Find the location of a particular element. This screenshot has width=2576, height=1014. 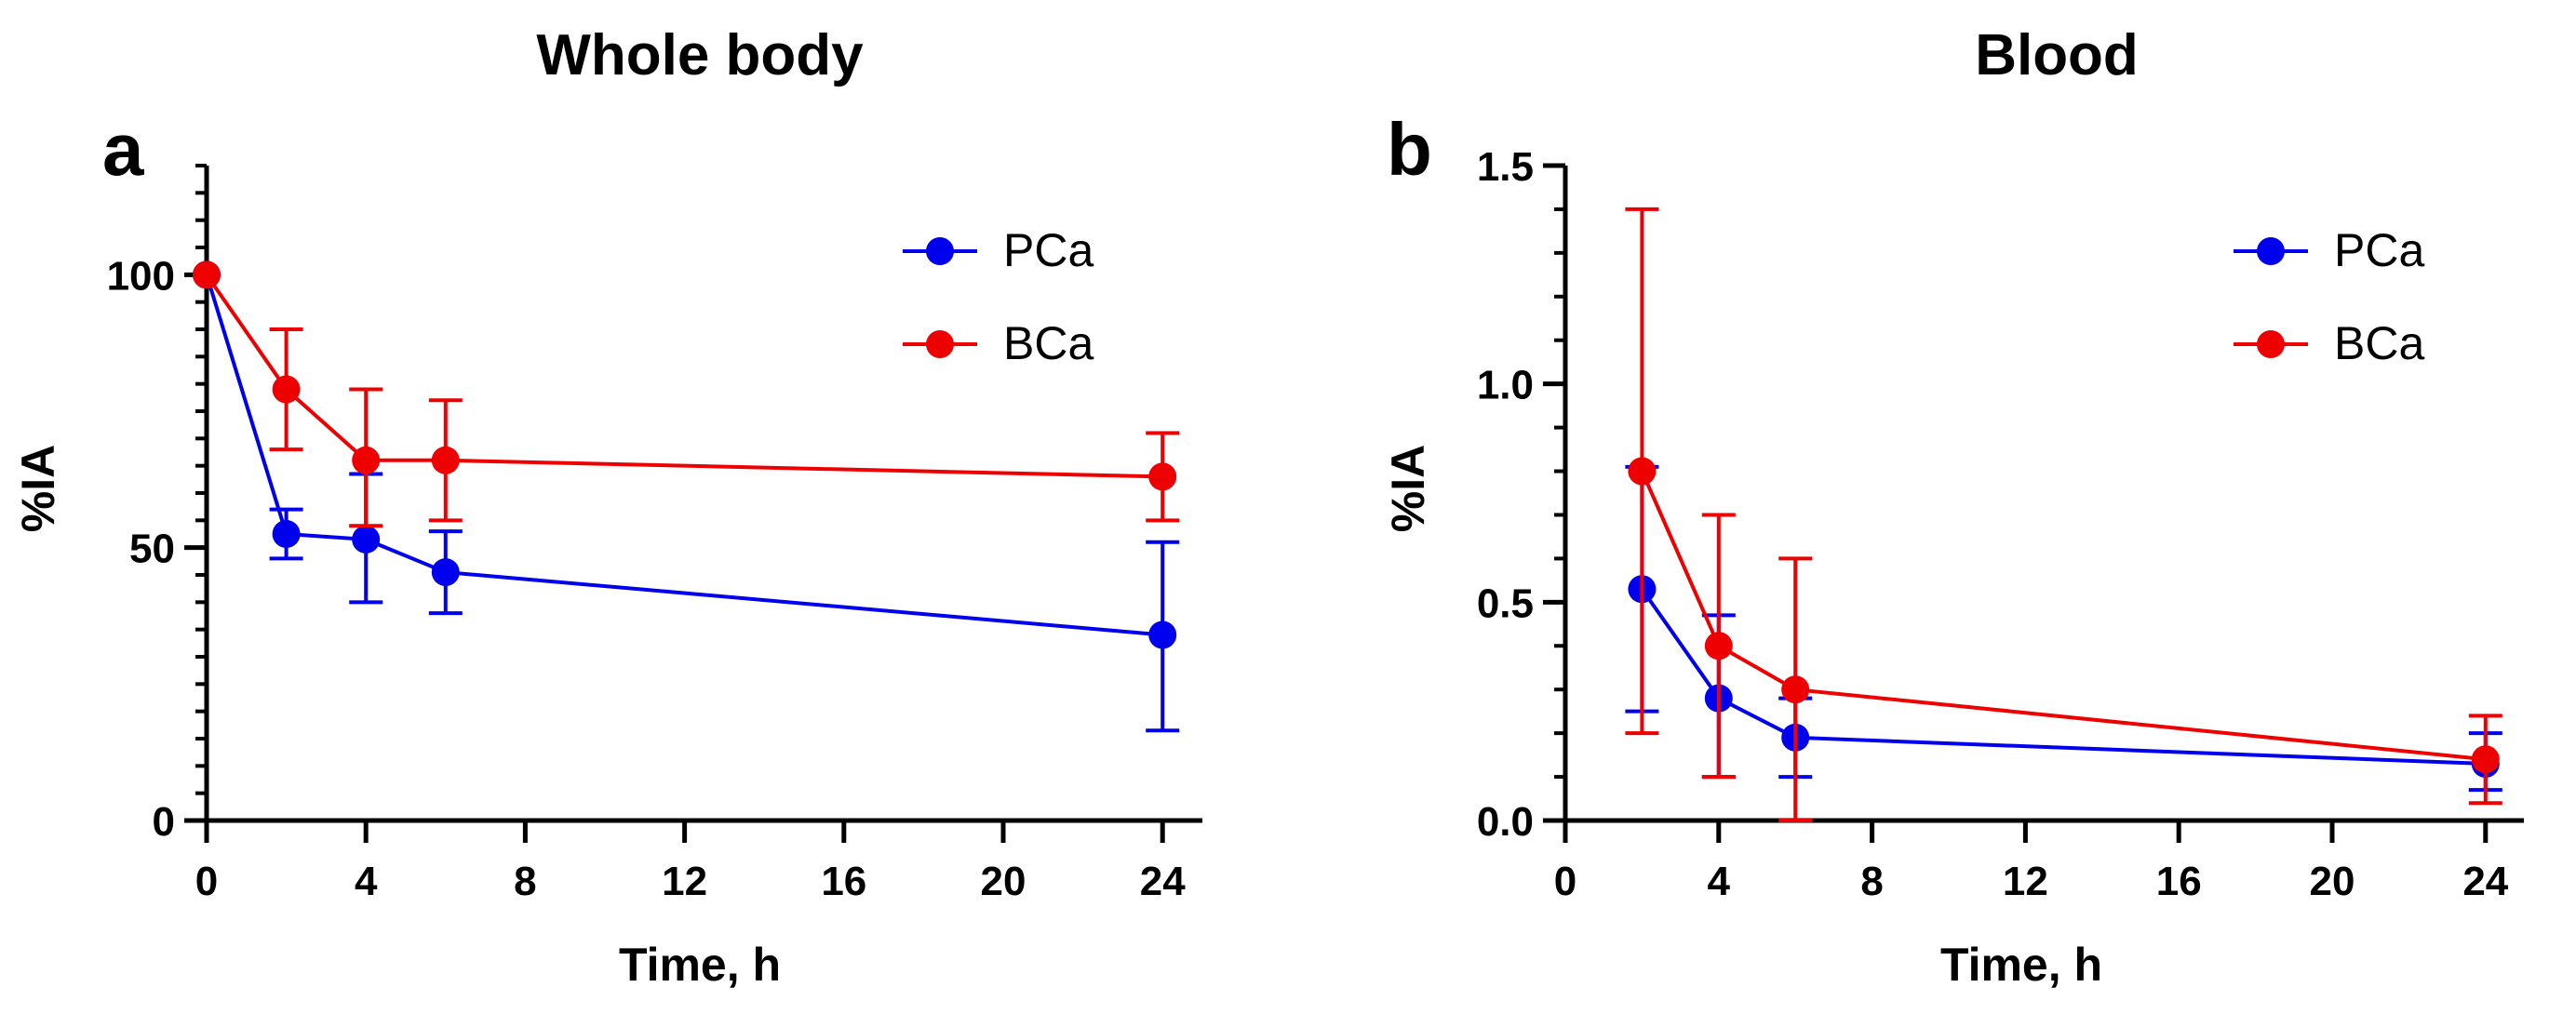

y-tick-label: 50 is located at coordinates (152, 549).